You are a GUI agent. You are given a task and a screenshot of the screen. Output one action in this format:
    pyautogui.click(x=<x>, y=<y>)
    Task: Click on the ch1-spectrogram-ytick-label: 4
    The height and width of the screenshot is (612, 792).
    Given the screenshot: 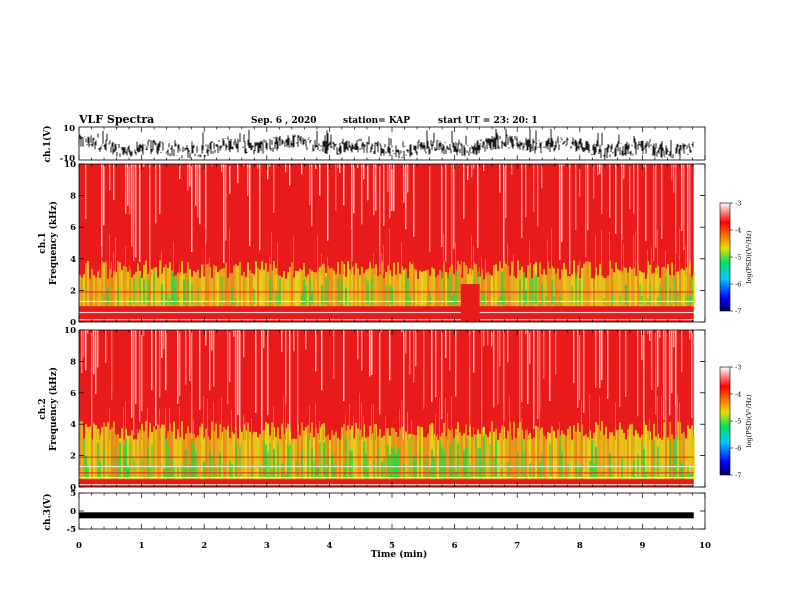 What is the action you would take?
    pyautogui.click(x=73, y=260)
    